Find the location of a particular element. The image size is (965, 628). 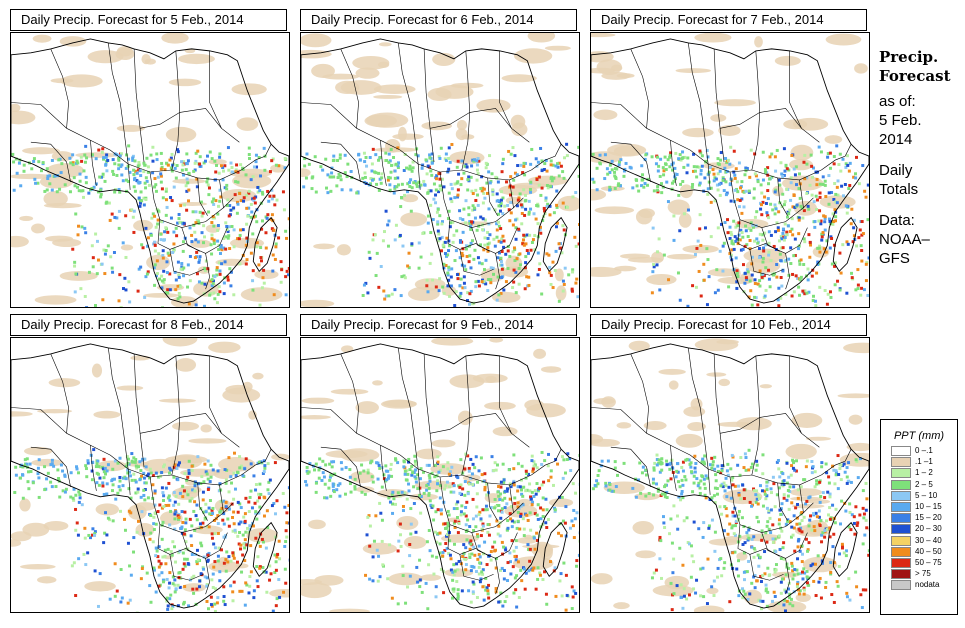

panel-title: Daily Precip. Forecast for 6 Feb., 2014 is located at coordinates (438, 20).